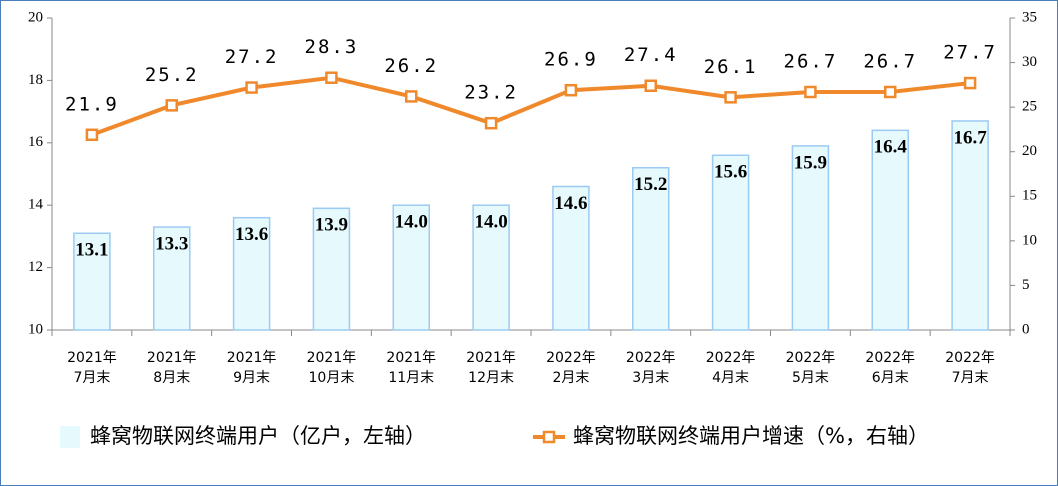 The image size is (1058, 486). I want to click on x-tick-label: 3月末, so click(650, 378).